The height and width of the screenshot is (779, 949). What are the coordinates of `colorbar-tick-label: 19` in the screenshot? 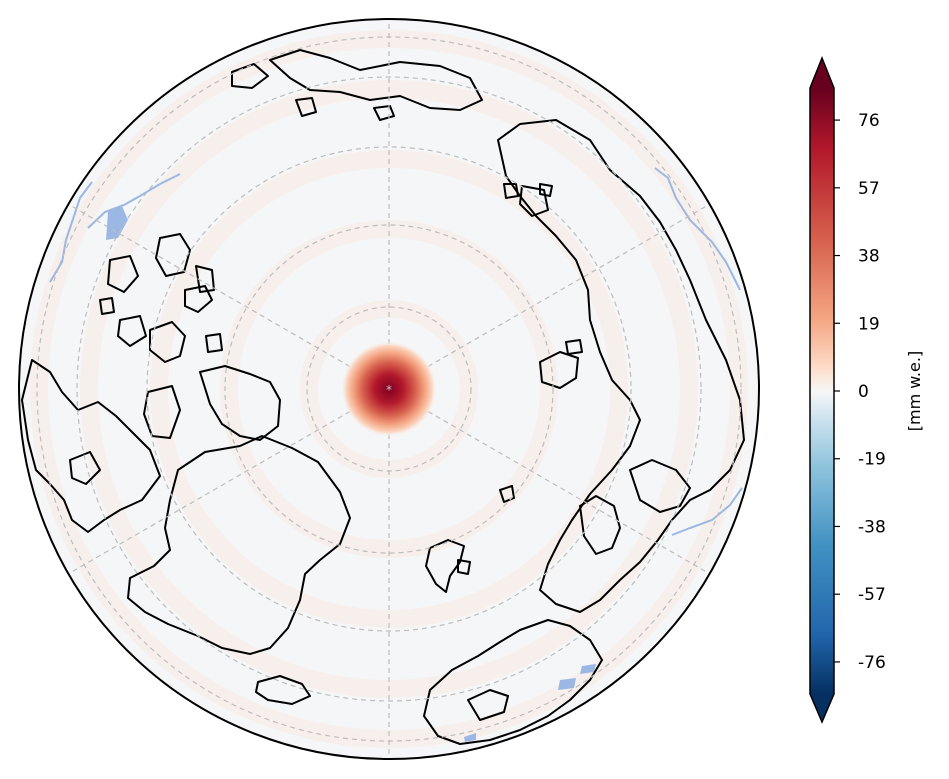 It's located at (869, 324).